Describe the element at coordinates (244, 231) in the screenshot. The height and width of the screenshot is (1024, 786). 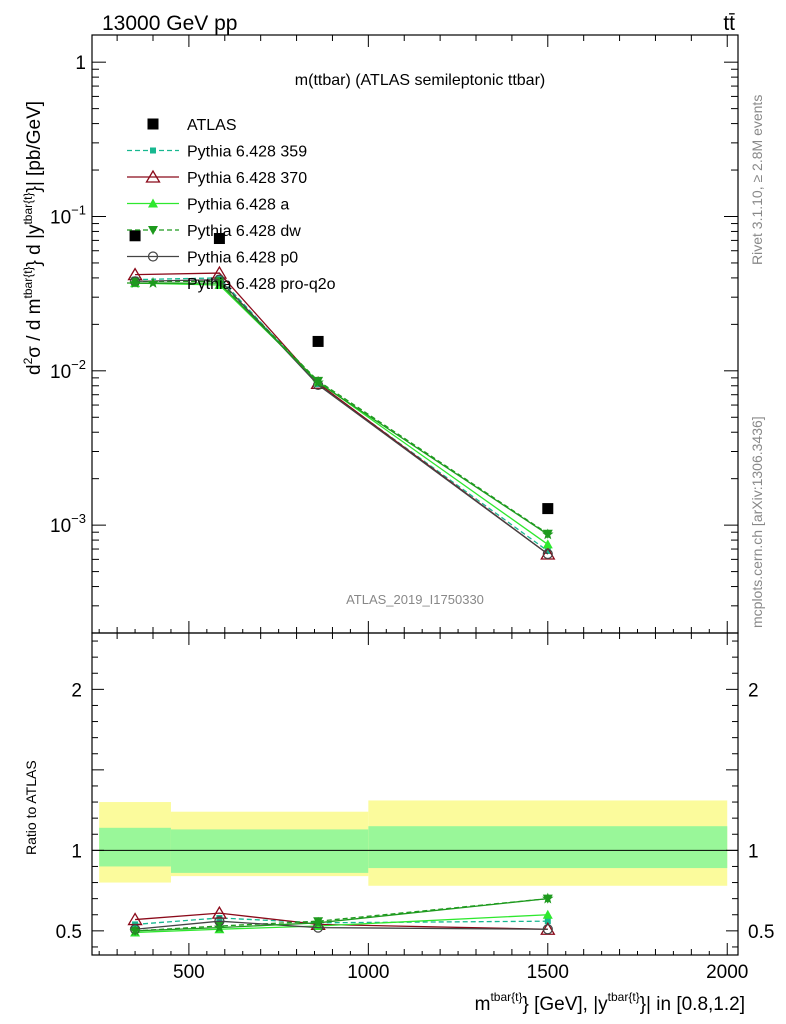
I see `legend-label-4: Pythia 6.428 dw` at that location.